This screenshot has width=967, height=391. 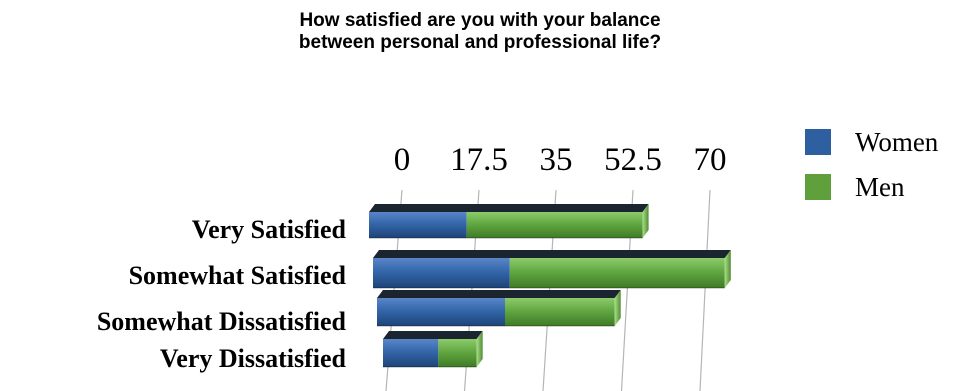 I want to click on category-label: Somewhat Satisfied, so click(x=238, y=275).